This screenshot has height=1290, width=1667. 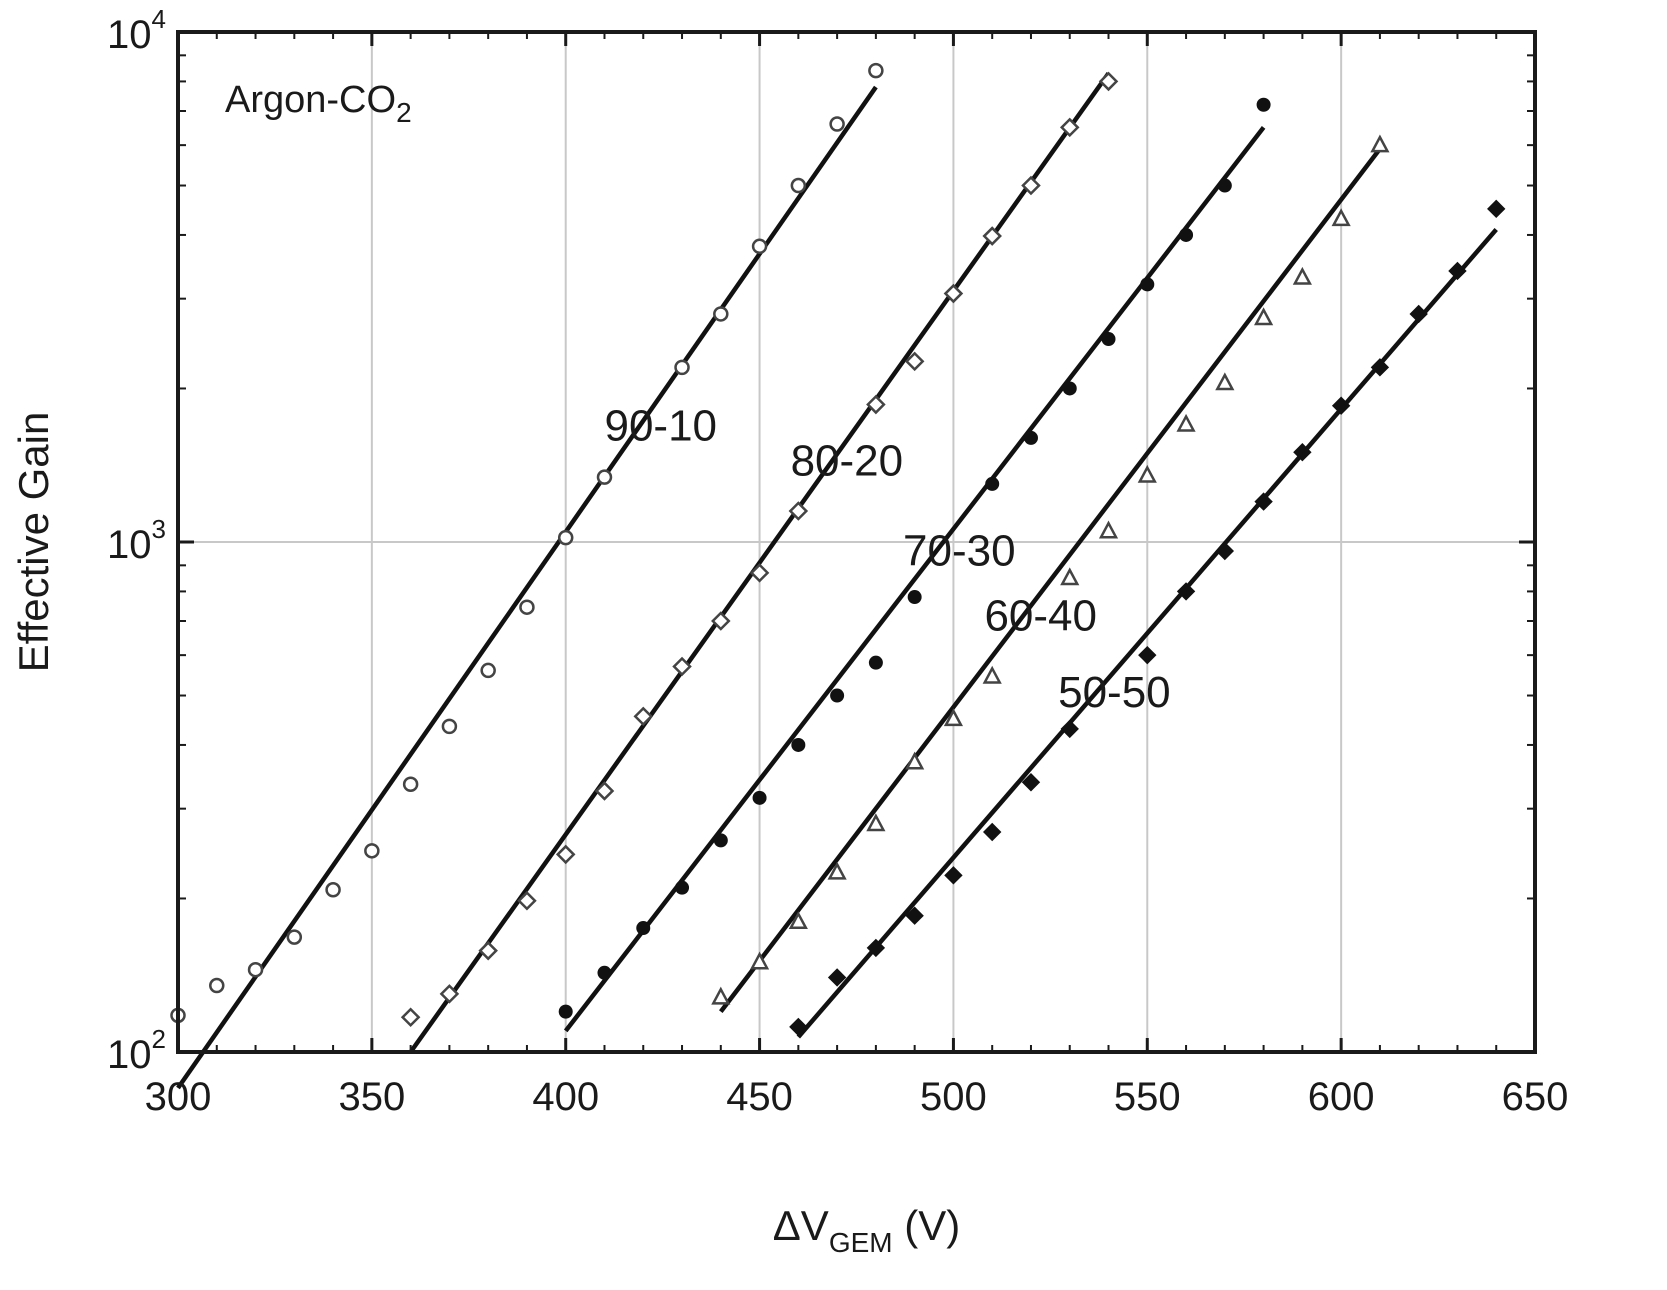 What do you see at coordinates (371, 1097) in the screenshot?
I see `x-tick-label: 350` at bounding box center [371, 1097].